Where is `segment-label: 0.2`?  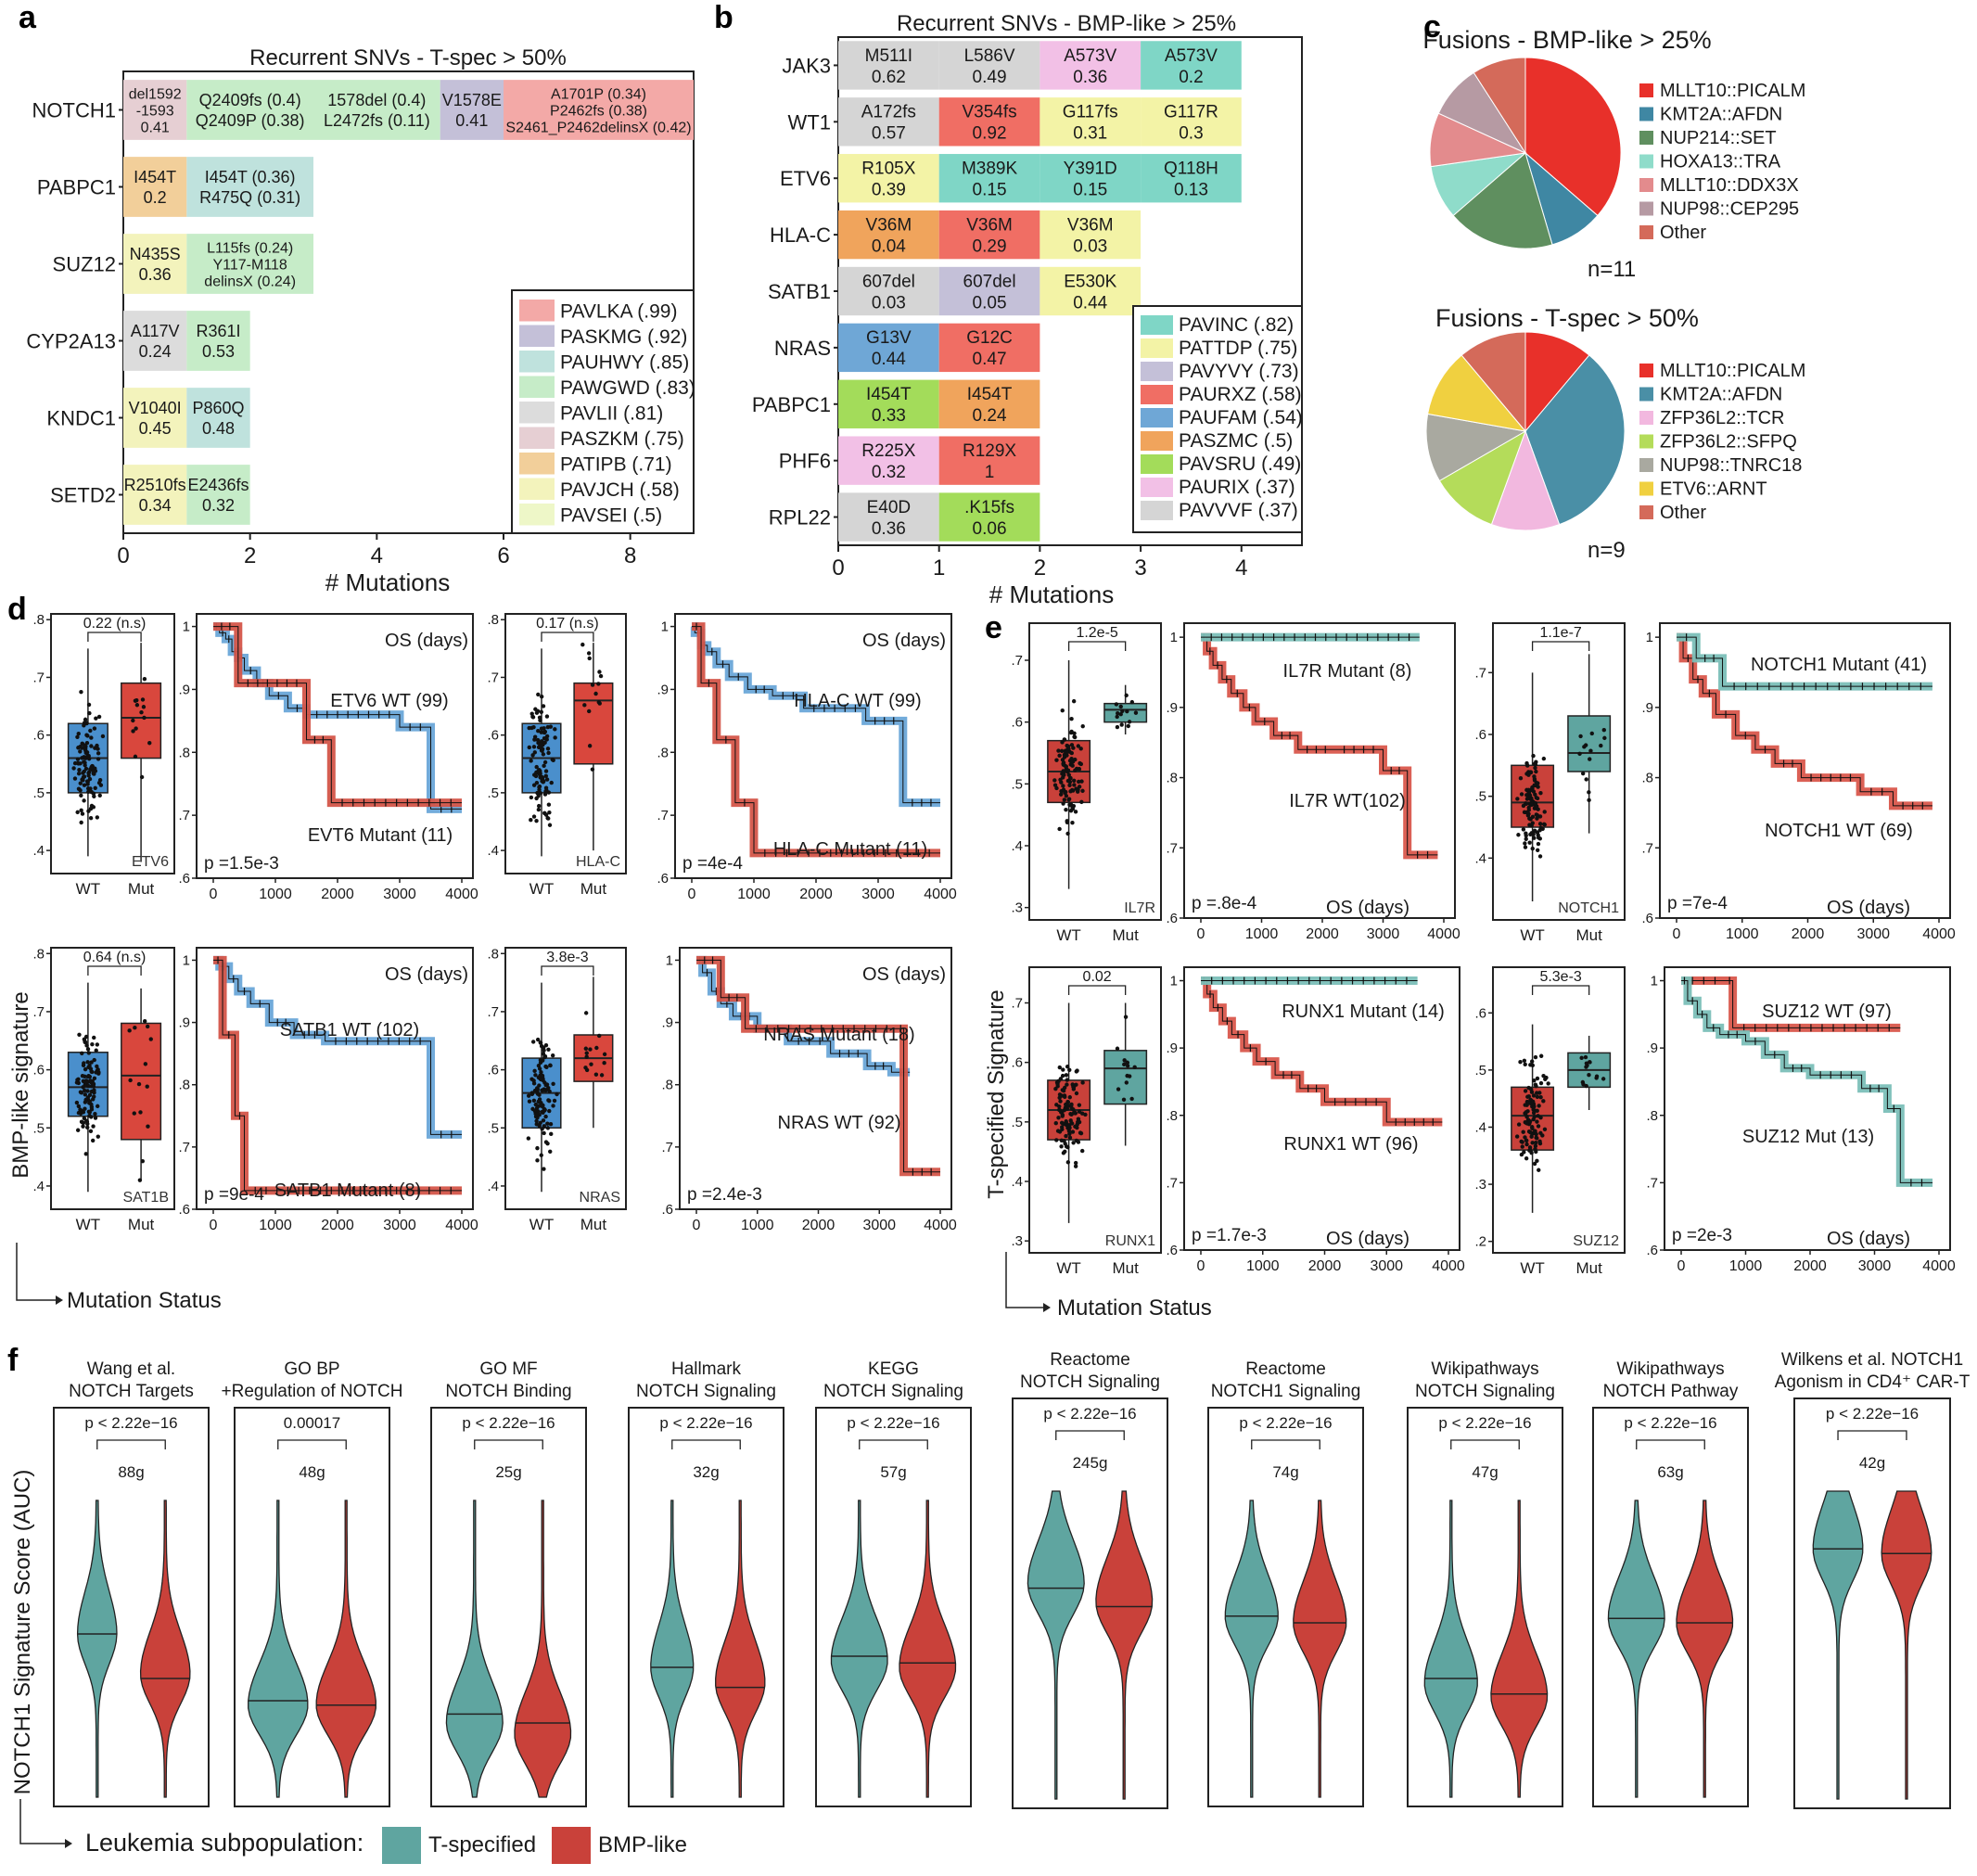
segment-label: 0.2 is located at coordinates (155, 198).